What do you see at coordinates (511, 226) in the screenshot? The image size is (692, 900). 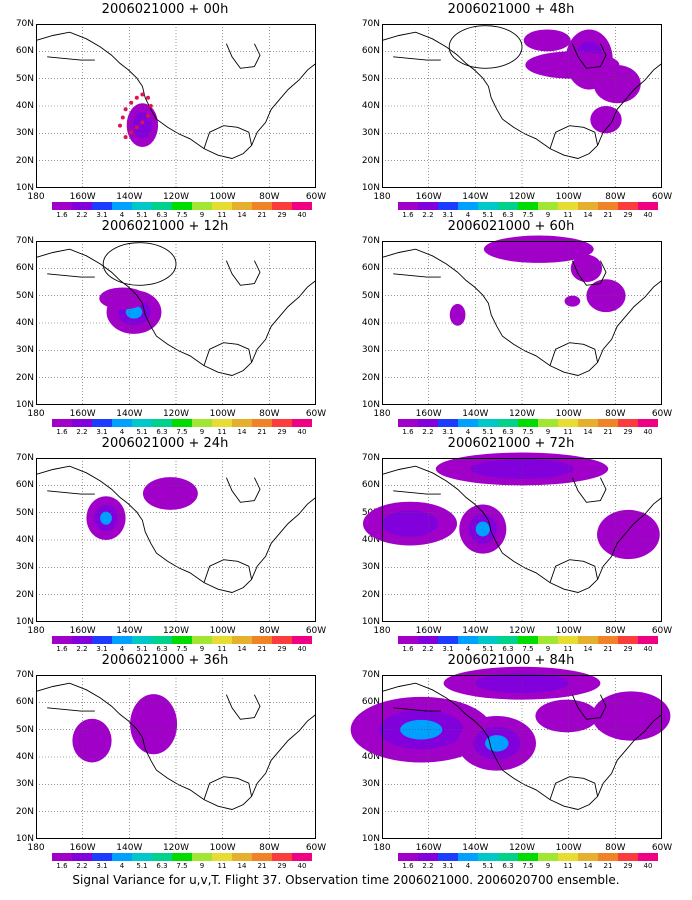 I see `panel-title: 2006021000 + 60h` at bounding box center [511, 226].